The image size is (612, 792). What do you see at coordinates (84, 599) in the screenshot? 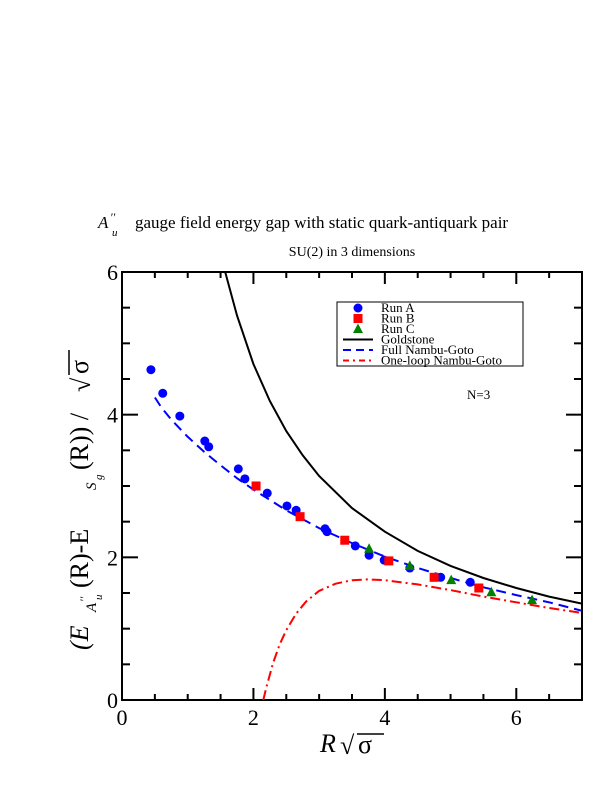
I see `y-label-sub1-sup: ′′` at bounding box center [84, 599].